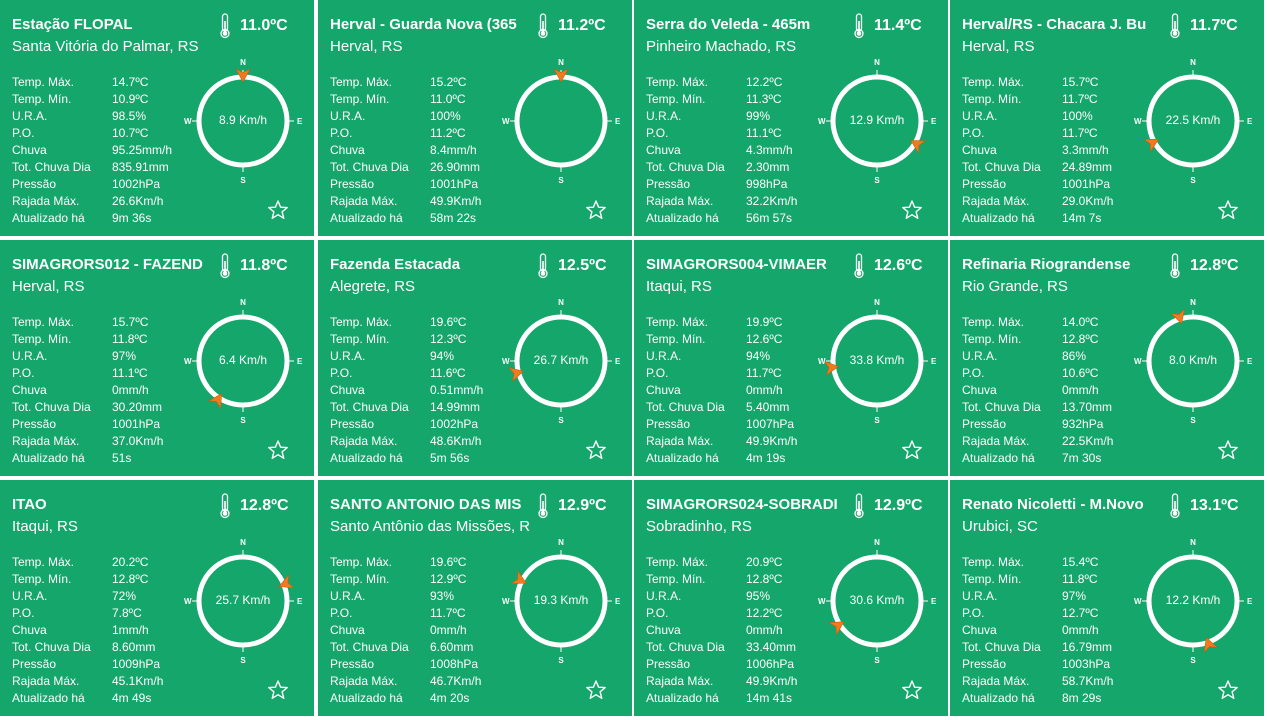 The image size is (1267, 720). I want to click on stat-value: 58m 22s, so click(453, 218).